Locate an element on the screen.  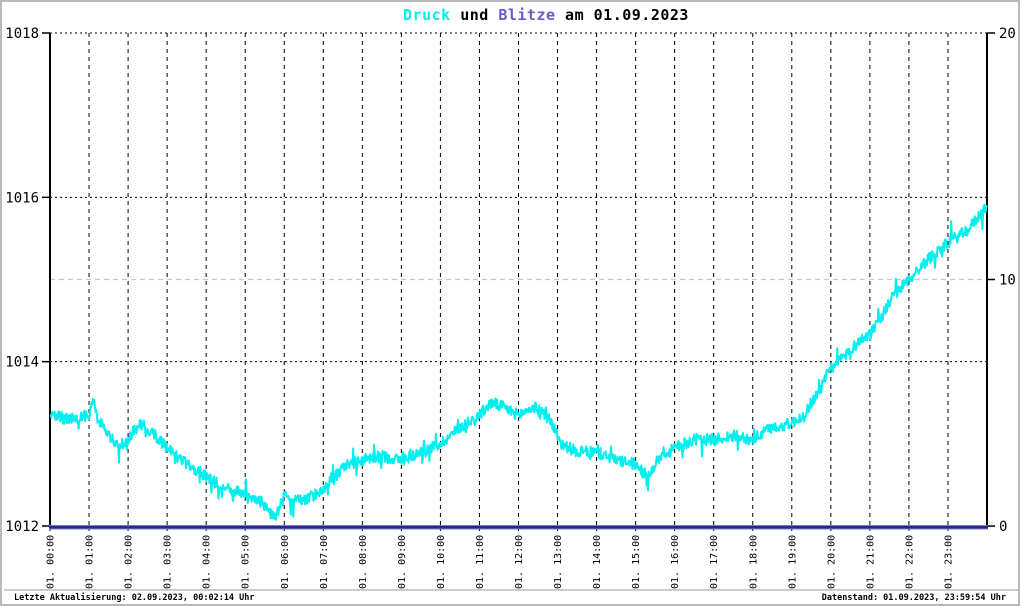
x-tick-label: 01. 22:00 is located at coordinates (909, 562).